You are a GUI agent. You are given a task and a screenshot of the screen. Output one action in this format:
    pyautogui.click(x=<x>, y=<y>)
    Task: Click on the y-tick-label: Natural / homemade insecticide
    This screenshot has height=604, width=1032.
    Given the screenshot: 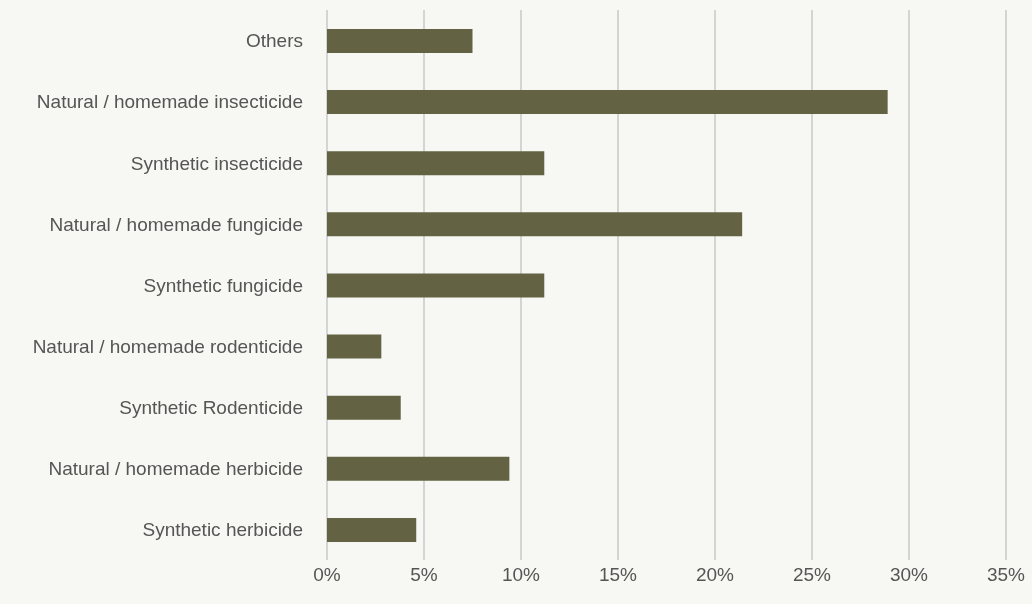 What is the action you would take?
    pyautogui.click(x=169, y=102)
    